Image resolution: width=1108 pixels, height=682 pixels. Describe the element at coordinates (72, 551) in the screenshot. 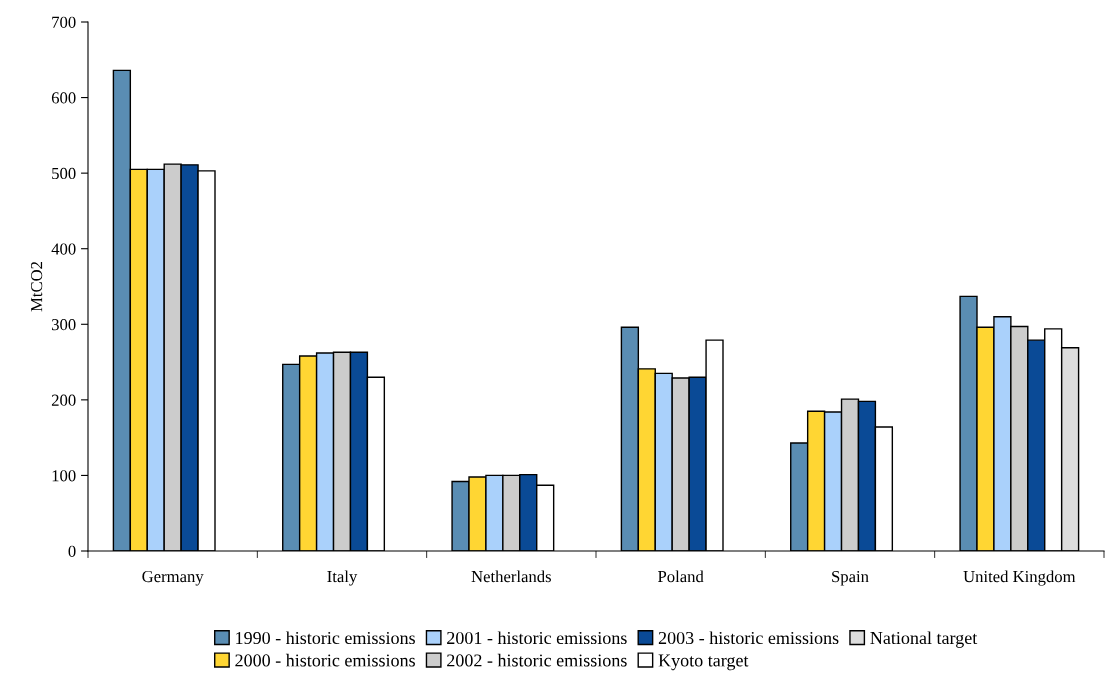

I see `y-tick-label: 0` at that location.